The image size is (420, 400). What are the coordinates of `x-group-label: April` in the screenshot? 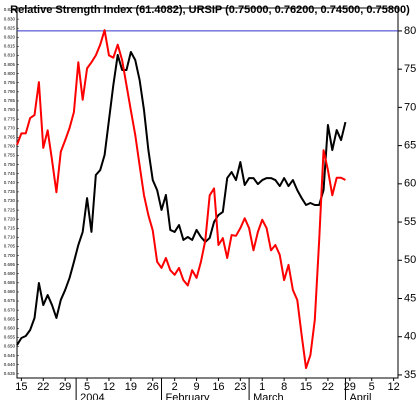 It's located at (360, 396).